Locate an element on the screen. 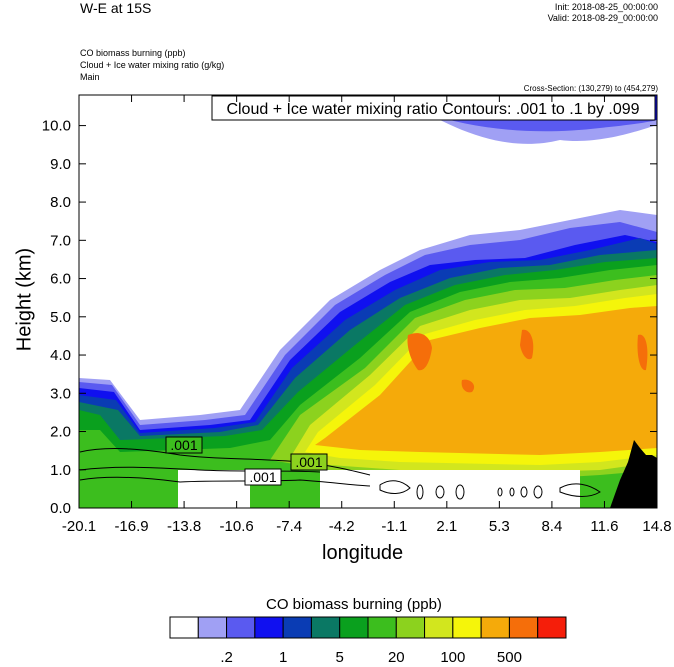  y-tick-label: 1.0 is located at coordinates (60, 470).